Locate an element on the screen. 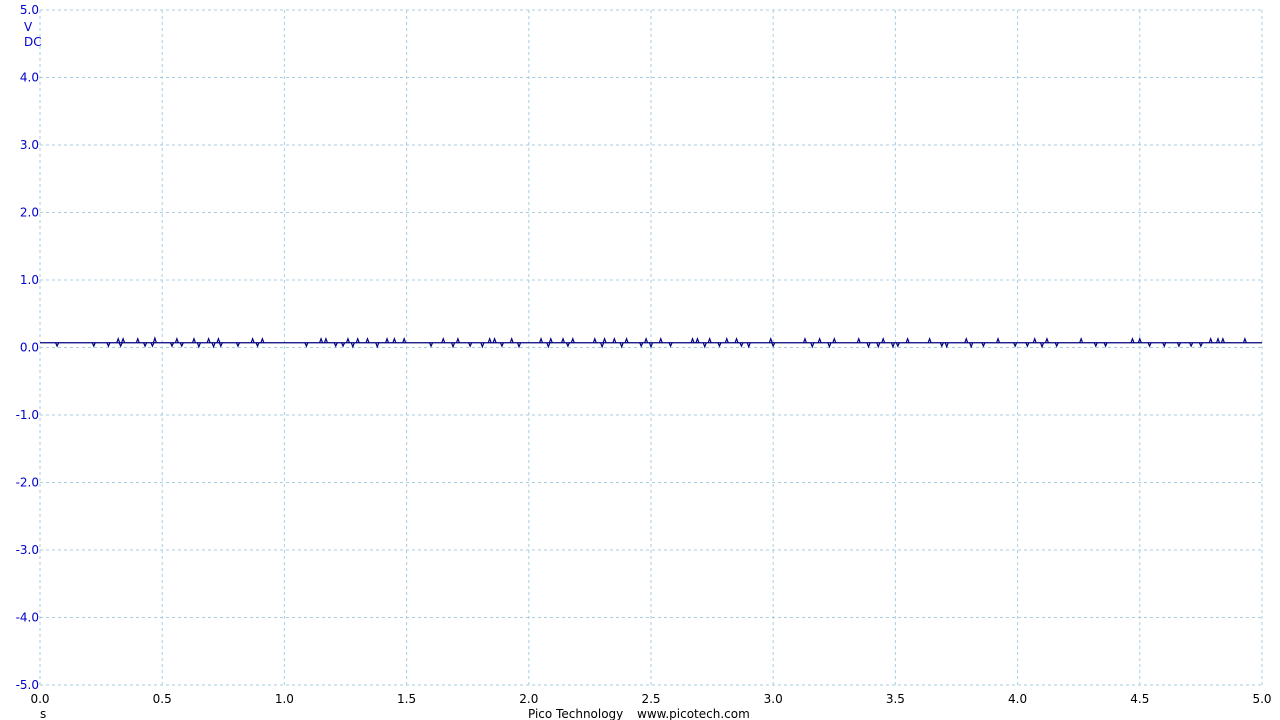  y-tick-label: 1.0 is located at coordinates (29, 280).